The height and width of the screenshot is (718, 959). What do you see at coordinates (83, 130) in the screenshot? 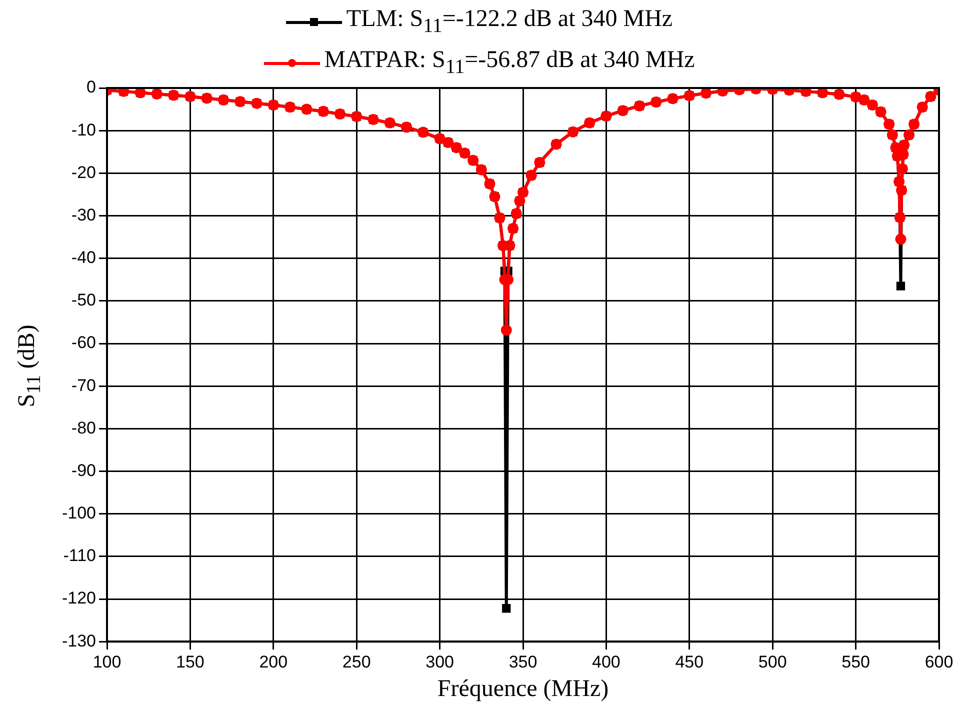
I see `y-tick-label: -10` at bounding box center [83, 130].